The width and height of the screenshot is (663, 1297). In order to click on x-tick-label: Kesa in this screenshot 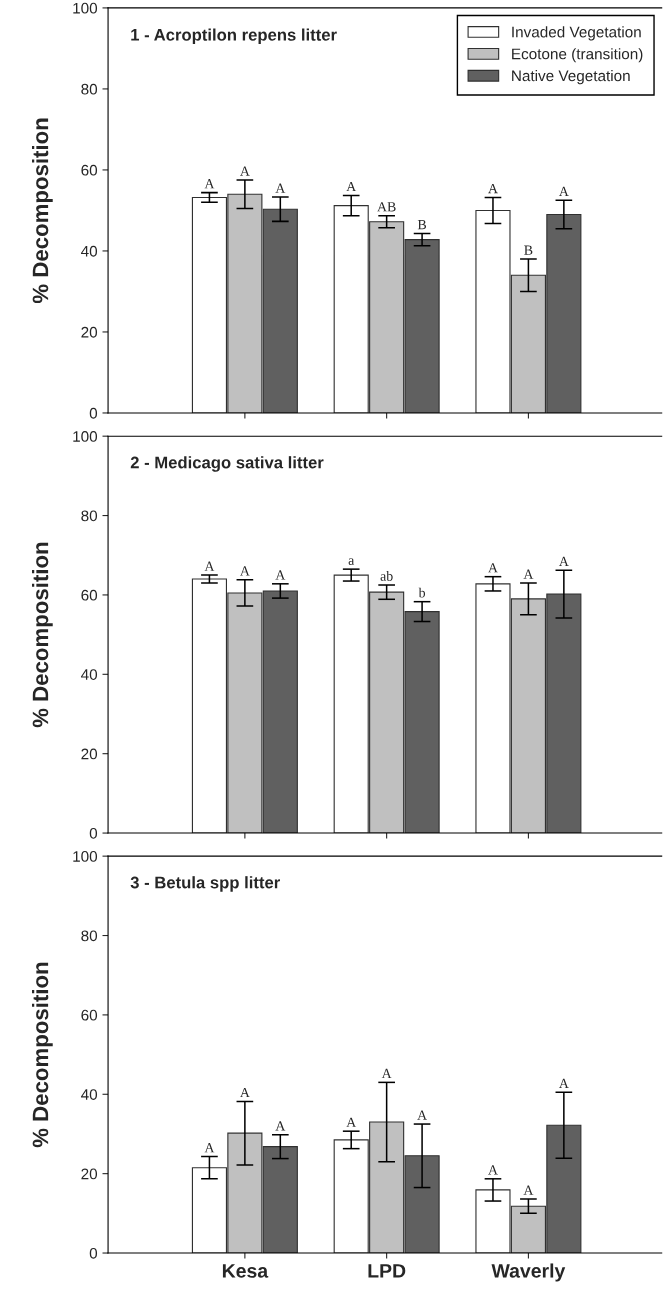, I will do `click(245, 1271)`.